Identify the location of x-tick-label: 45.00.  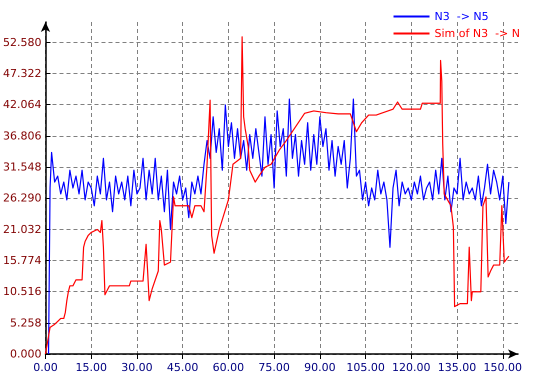
(182, 367).